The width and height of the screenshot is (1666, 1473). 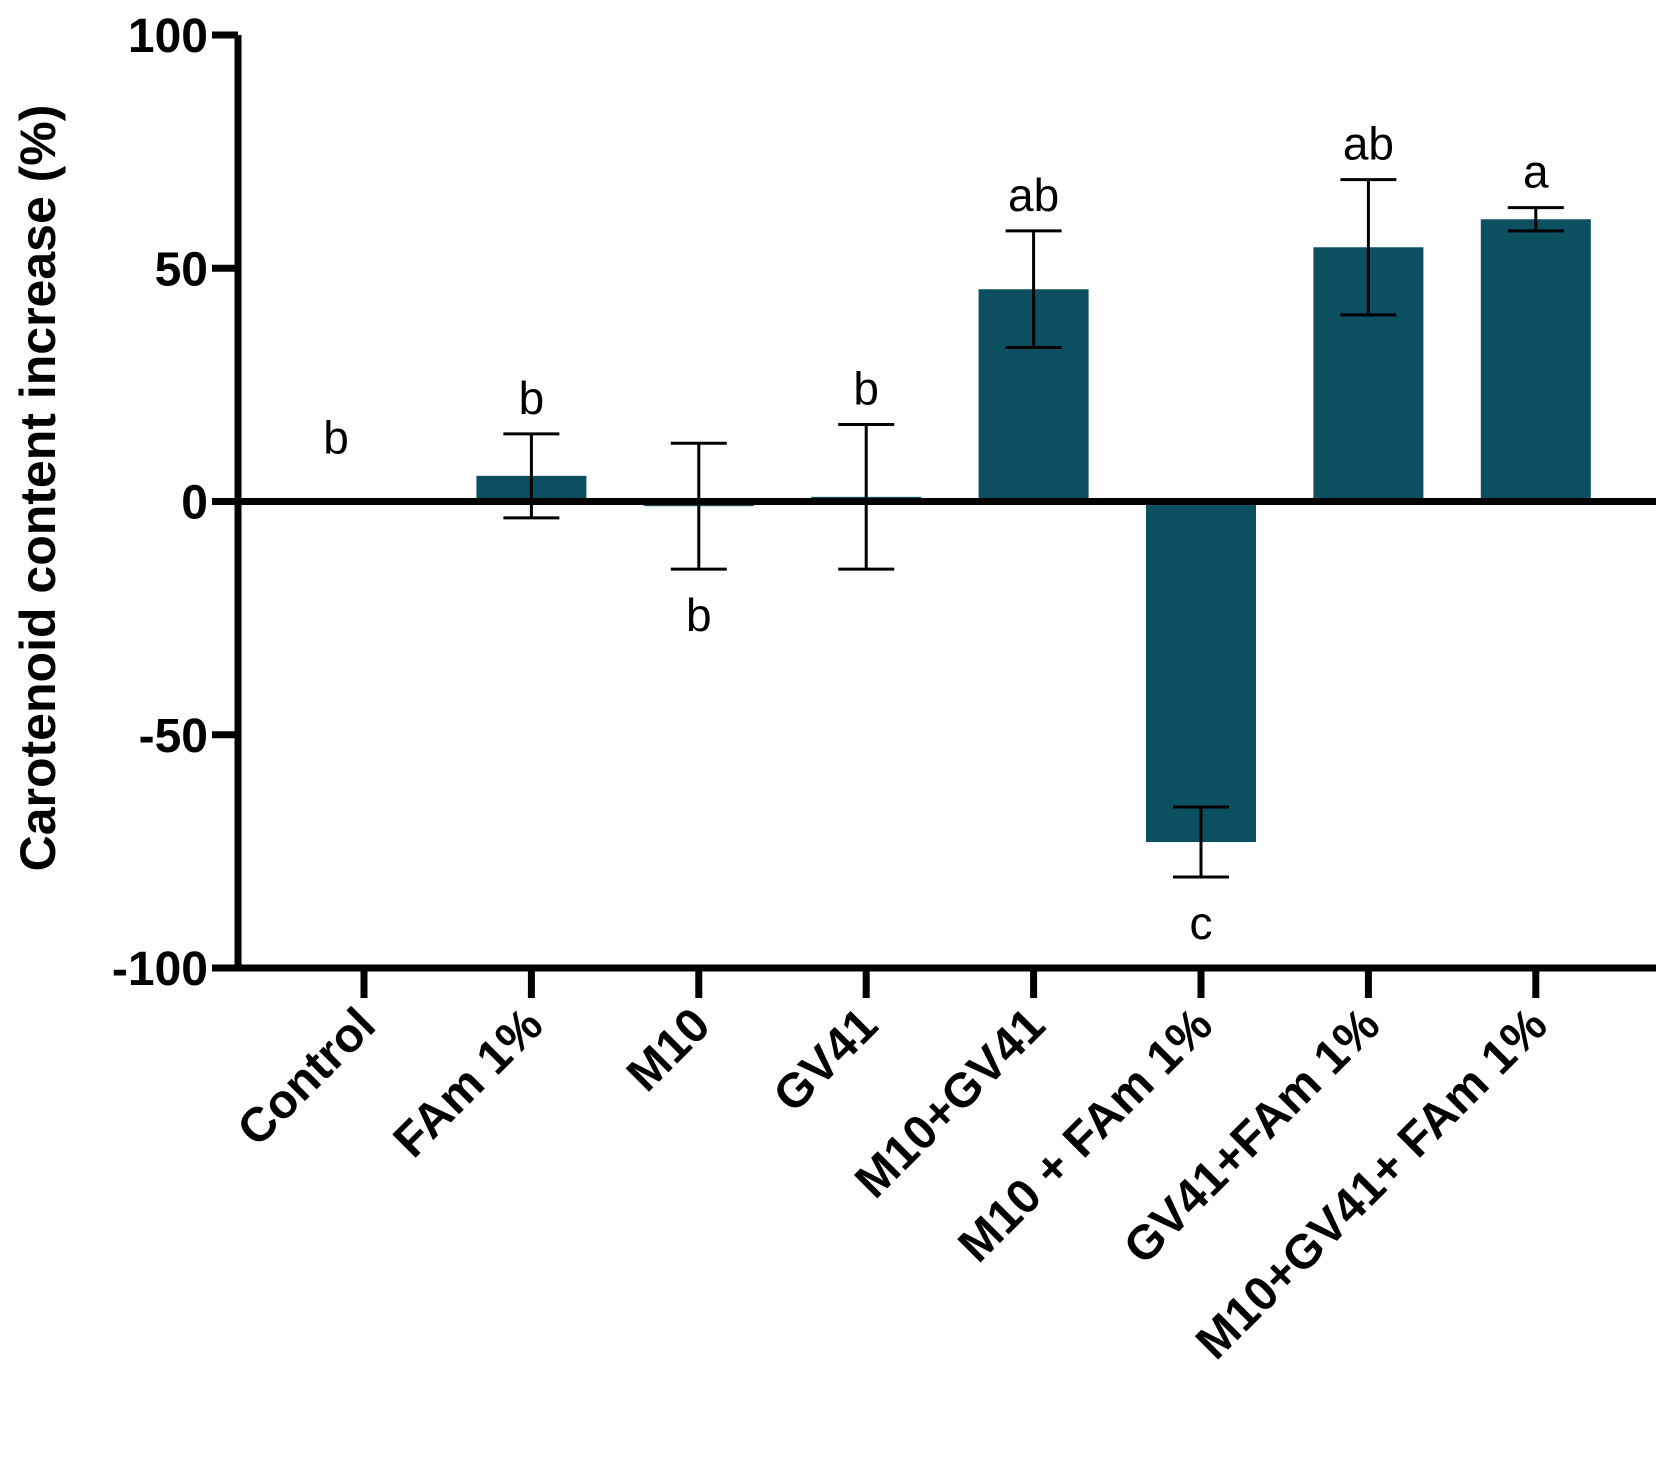 What do you see at coordinates (669, 1050) in the screenshot?
I see `x-tick-label-2: M10` at bounding box center [669, 1050].